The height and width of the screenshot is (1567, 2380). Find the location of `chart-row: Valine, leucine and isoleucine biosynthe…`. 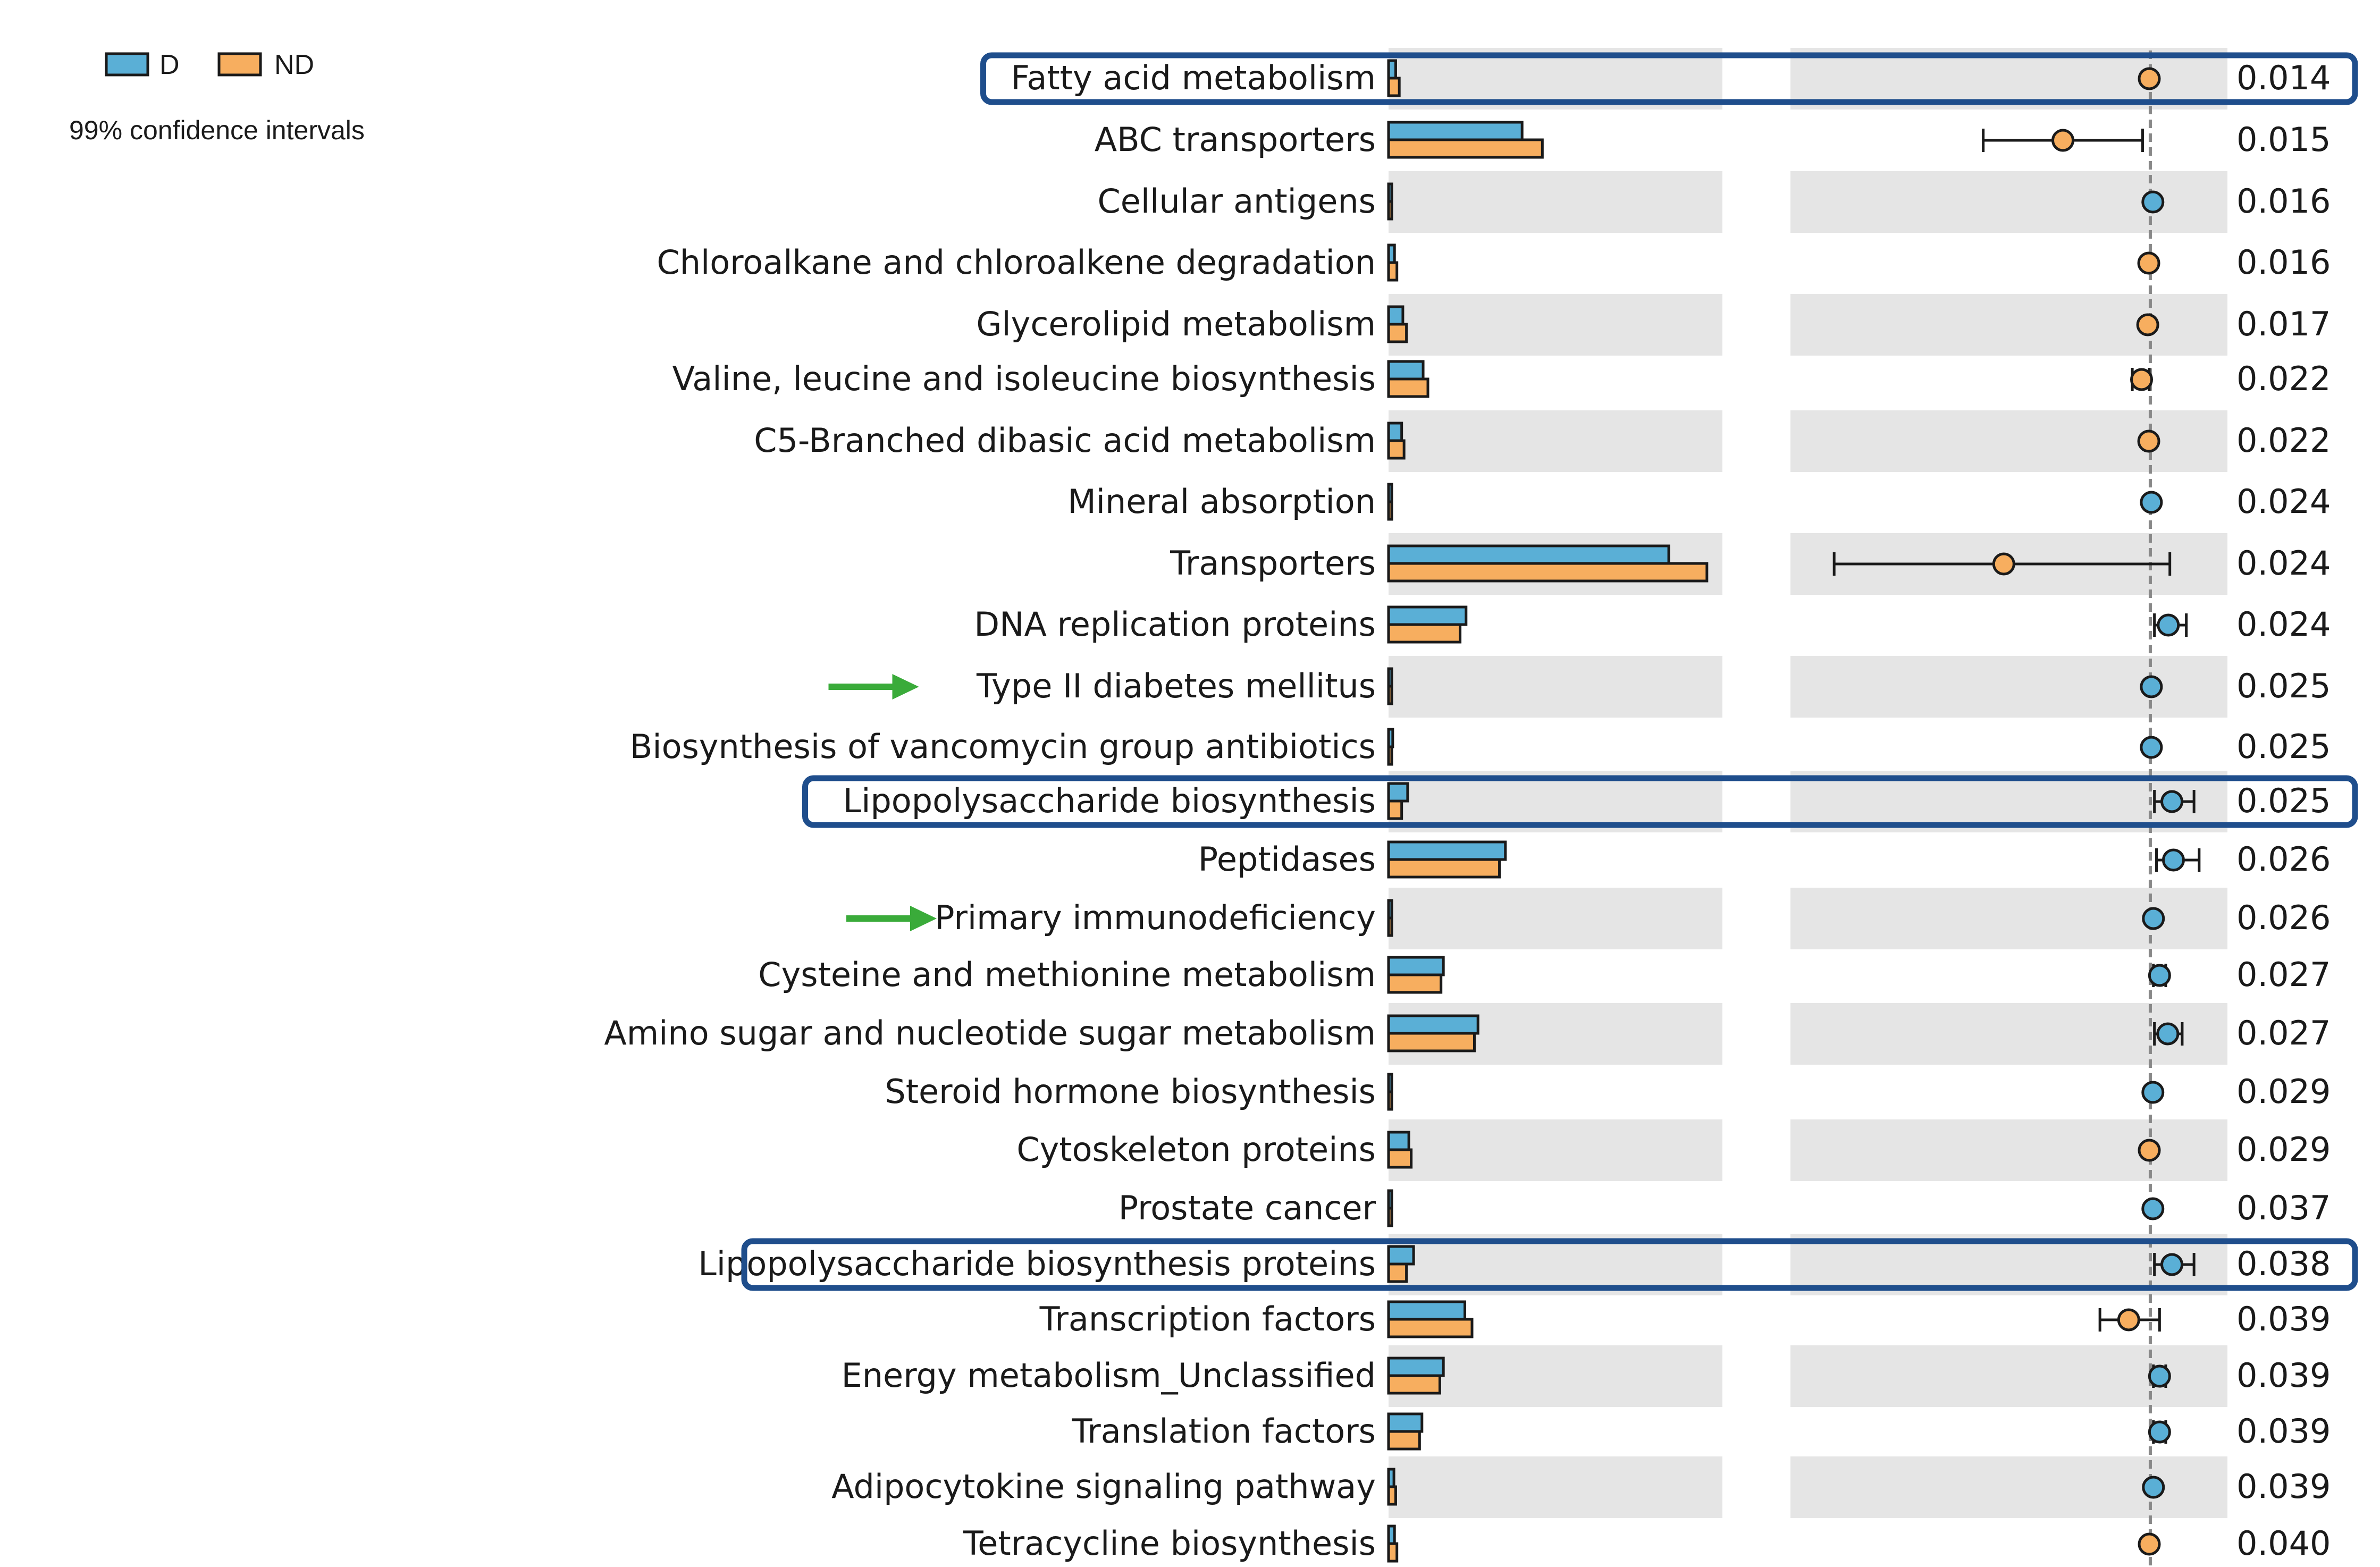

chart-row: Valine, leucine and isoleucine biosynthe… is located at coordinates (1502, 378).